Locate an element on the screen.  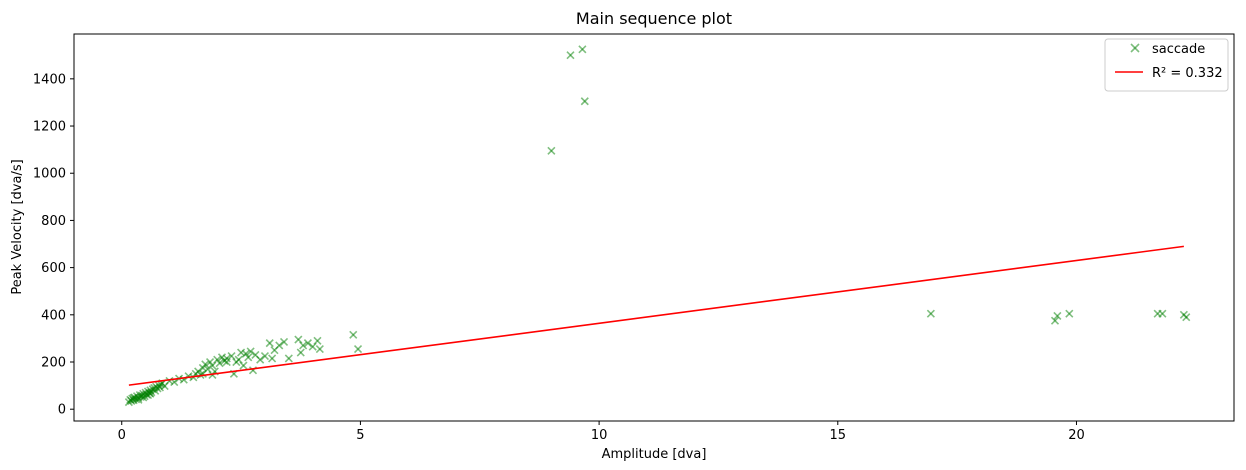
x-tick-label: 5 is located at coordinates (360, 435).